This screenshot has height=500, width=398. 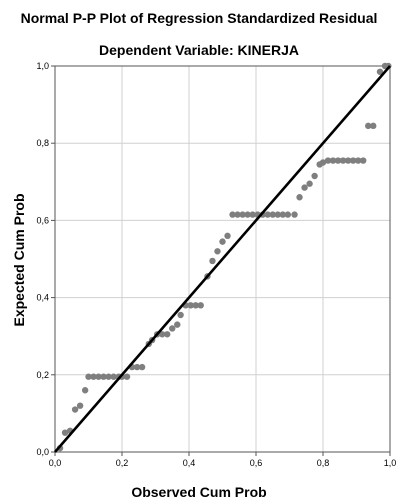 What do you see at coordinates (256, 463) in the screenshot?
I see `x-tick-label: 0,6` at bounding box center [256, 463].